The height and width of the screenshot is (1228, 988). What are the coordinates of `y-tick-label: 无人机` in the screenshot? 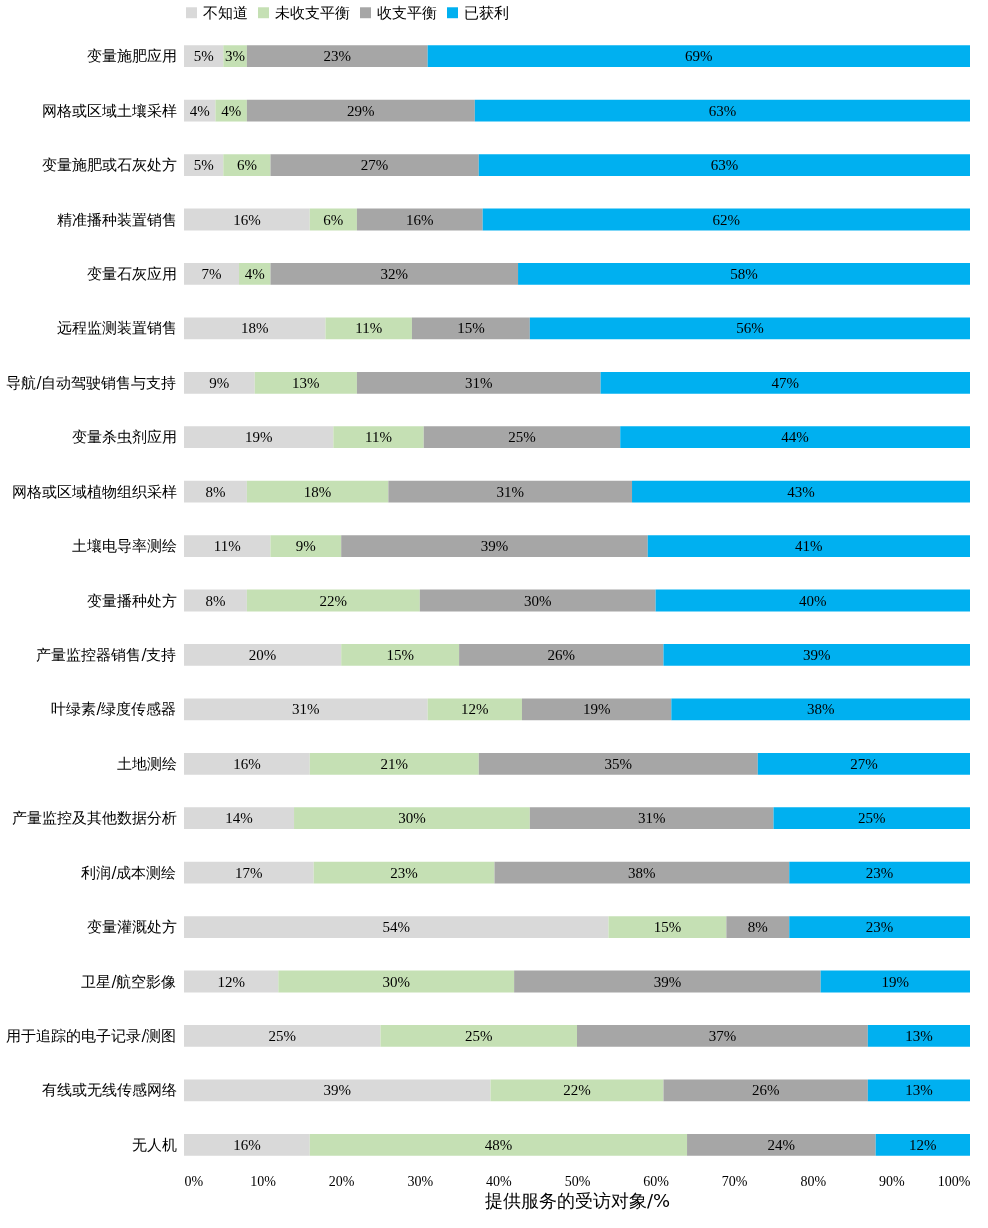 It's located at (154, 1144).